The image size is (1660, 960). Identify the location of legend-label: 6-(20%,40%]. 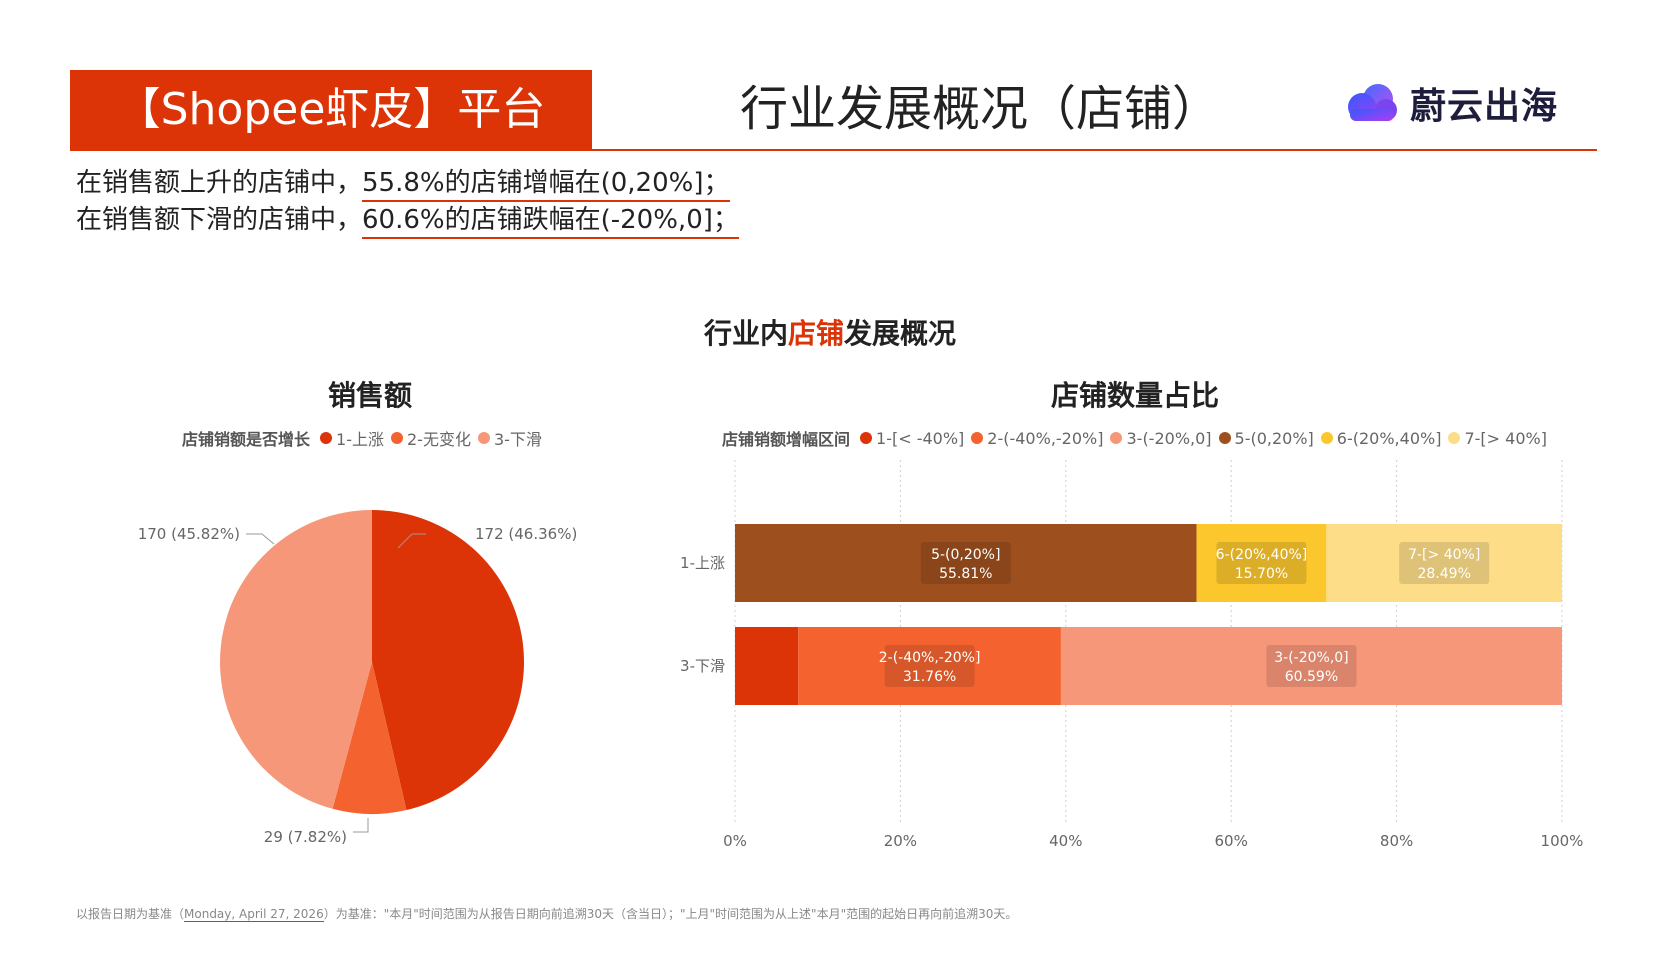
(1389, 438).